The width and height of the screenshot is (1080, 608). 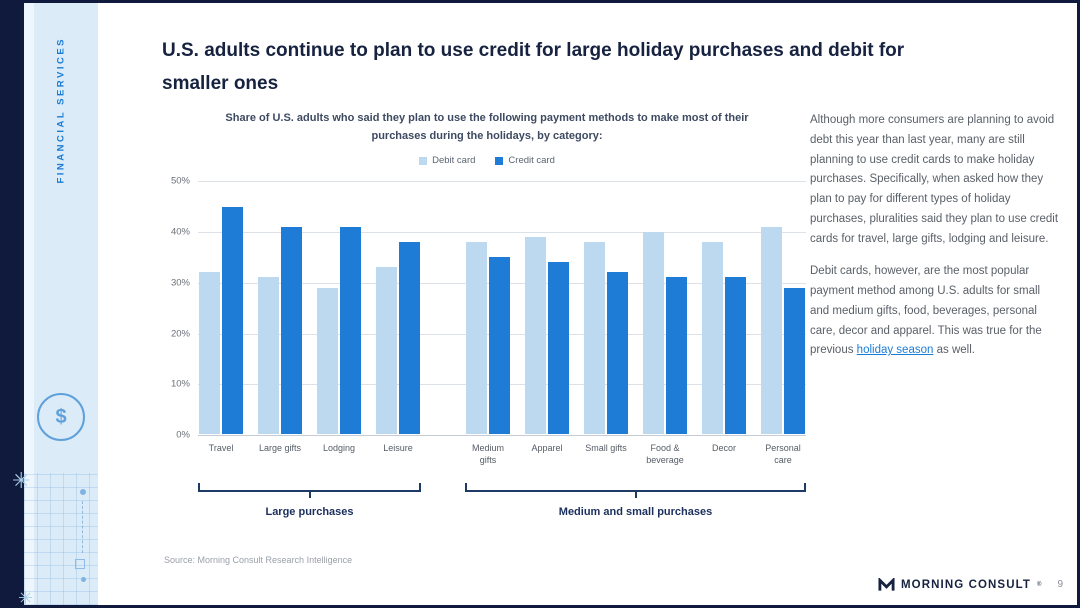 What do you see at coordinates (180, 181) in the screenshot?
I see `y-tick-label: 50%` at bounding box center [180, 181].